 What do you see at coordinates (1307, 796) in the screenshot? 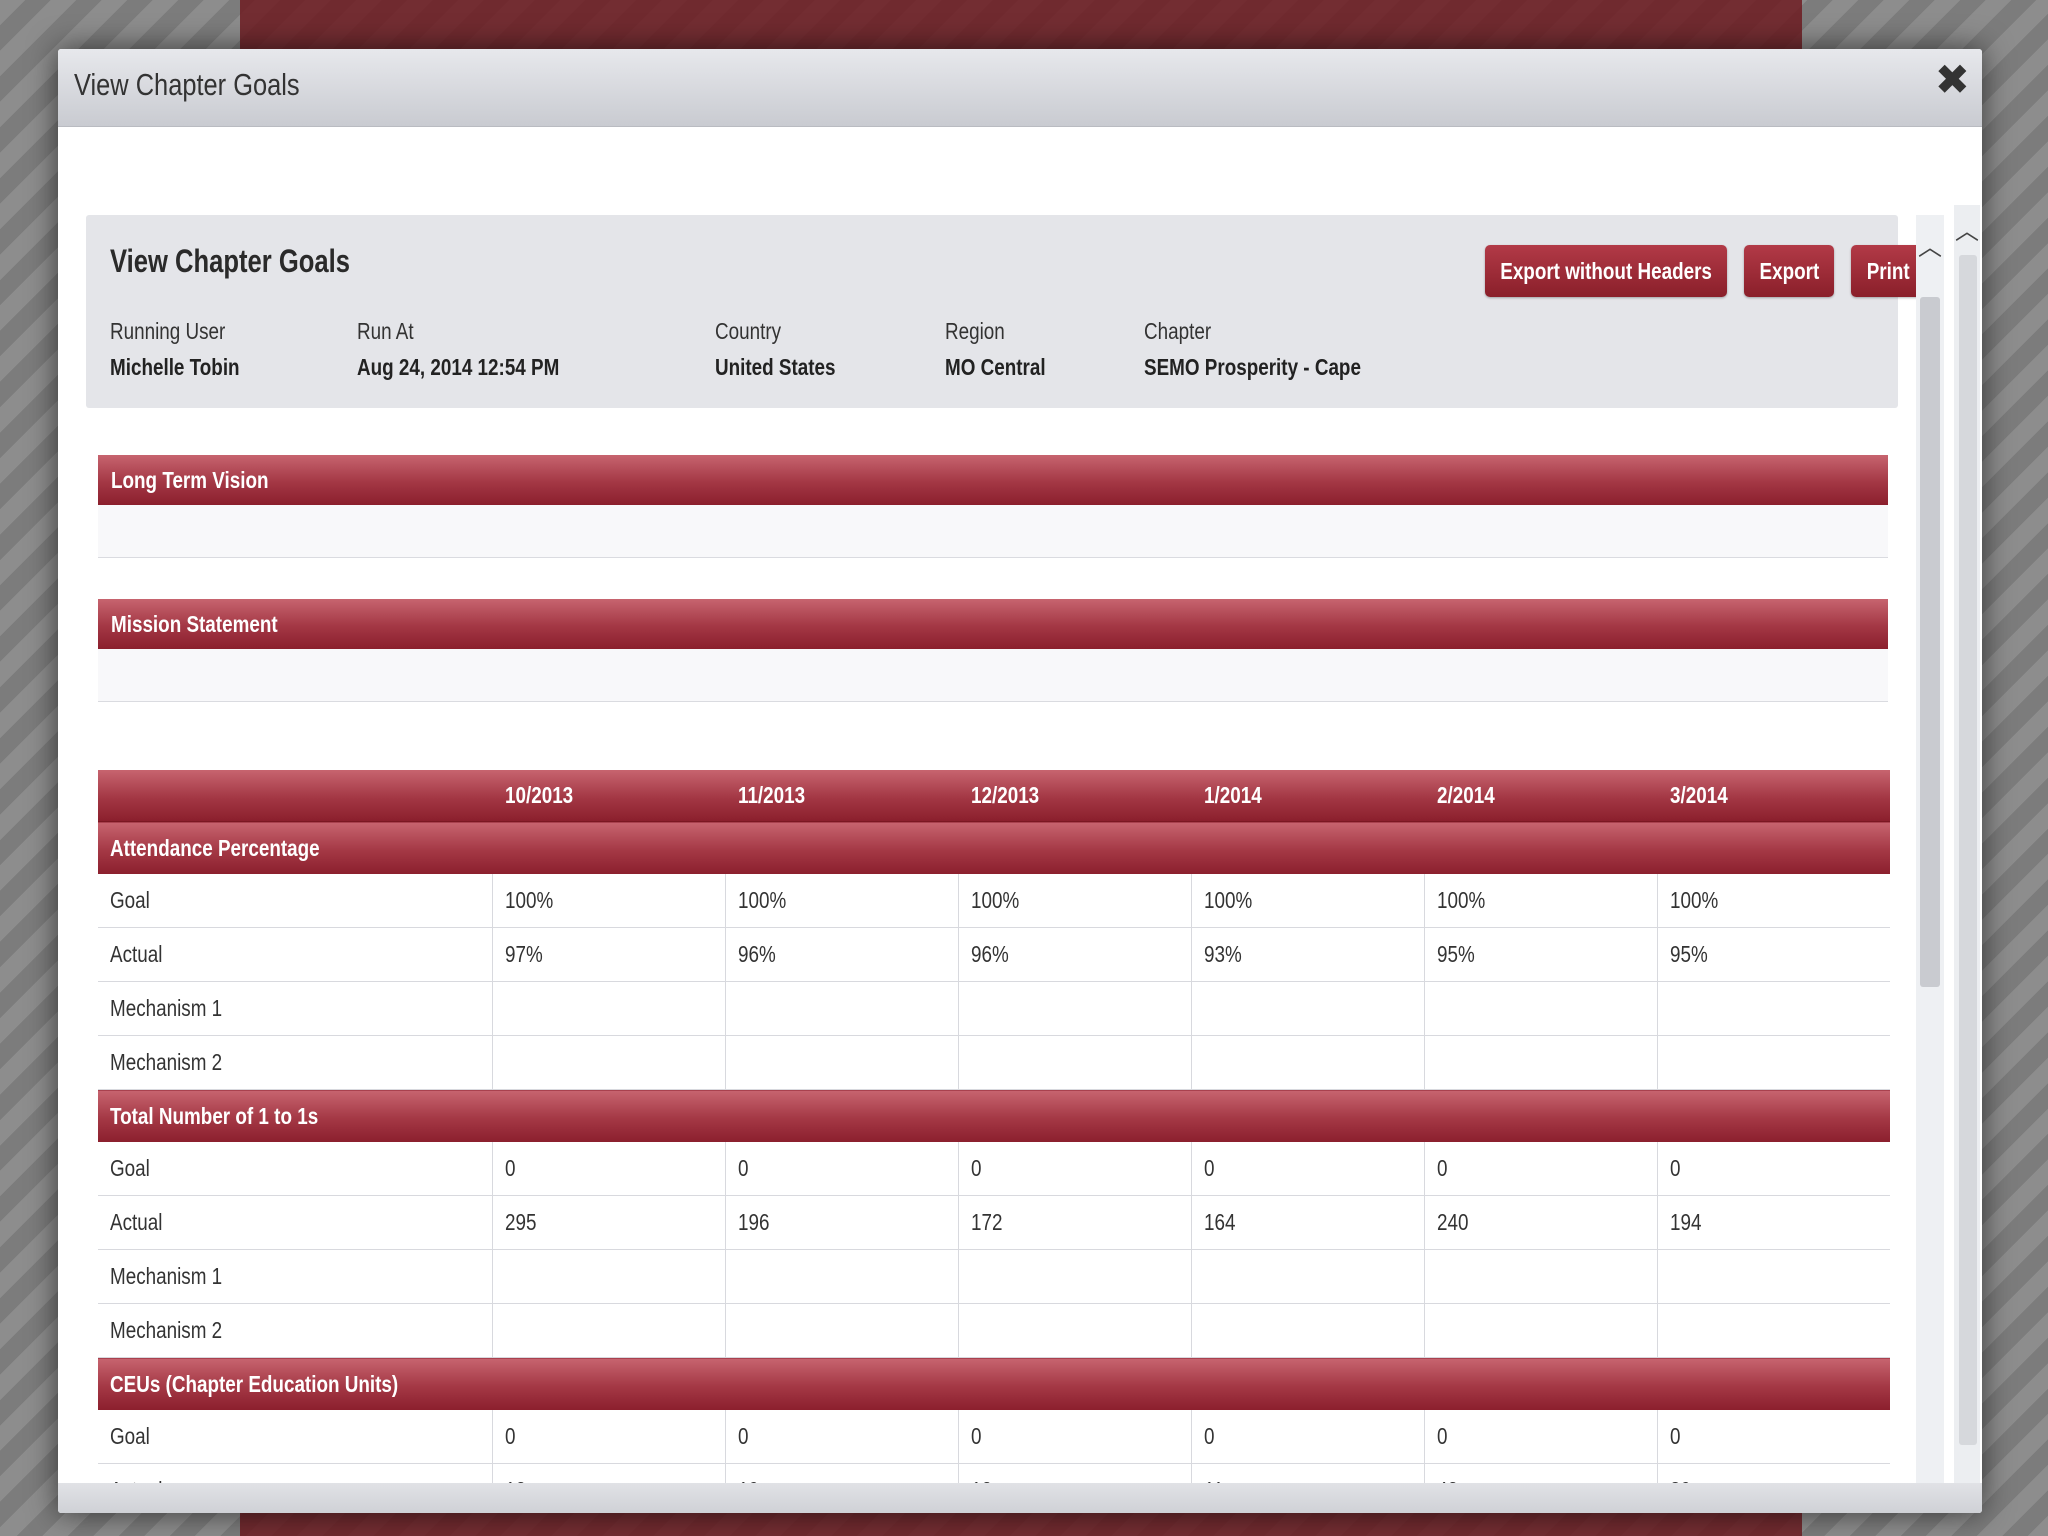
I see `column-header: 1/2014` at bounding box center [1307, 796].